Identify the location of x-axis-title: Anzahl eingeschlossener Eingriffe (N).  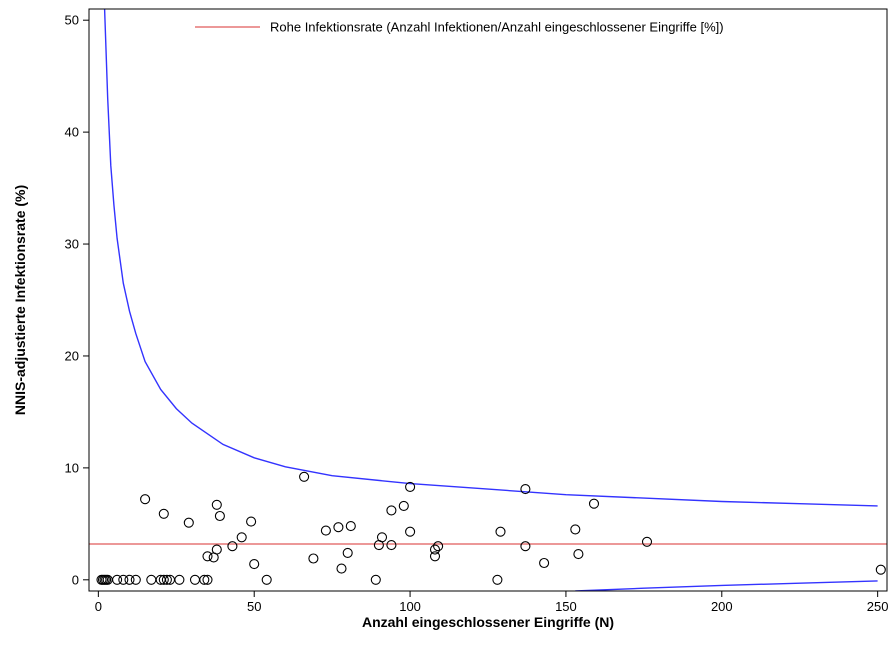
(488, 622).